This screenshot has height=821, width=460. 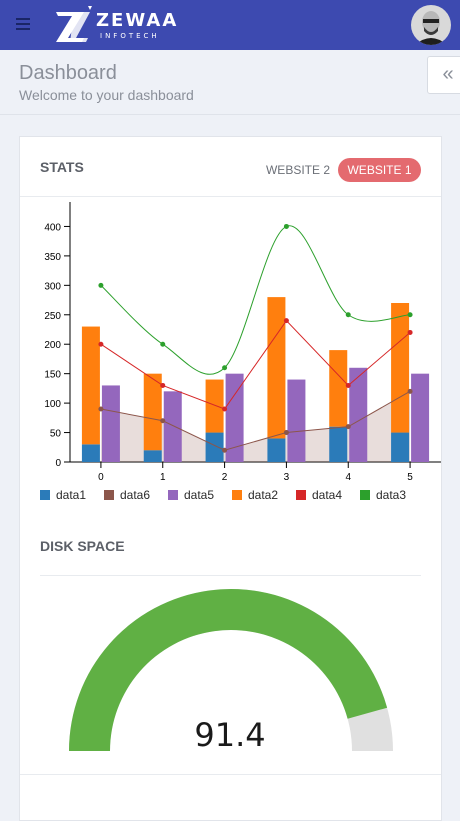 I want to click on gauge-value: 91.4, so click(x=230, y=735).